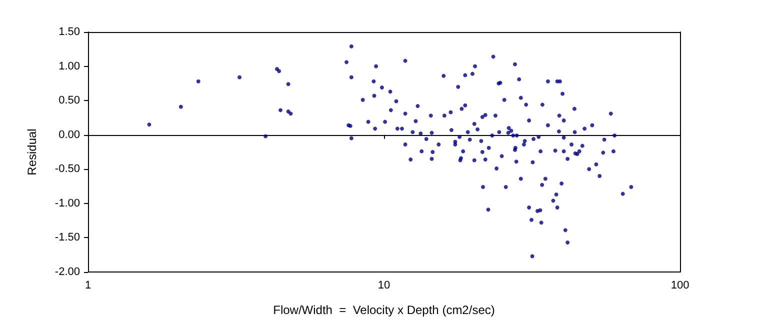 The image size is (772, 328). What do you see at coordinates (69, 32) in the screenshot?
I see `y-tick-label: 1.50` at bounding box center [69, 32].